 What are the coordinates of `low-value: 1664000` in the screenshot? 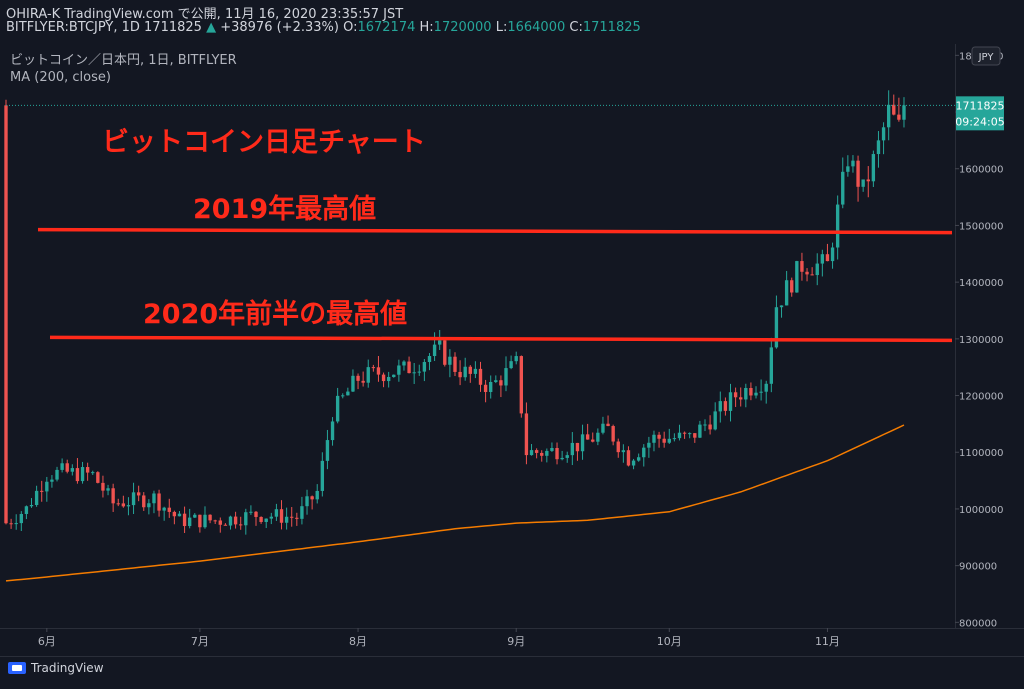 It's located at (536, 27).